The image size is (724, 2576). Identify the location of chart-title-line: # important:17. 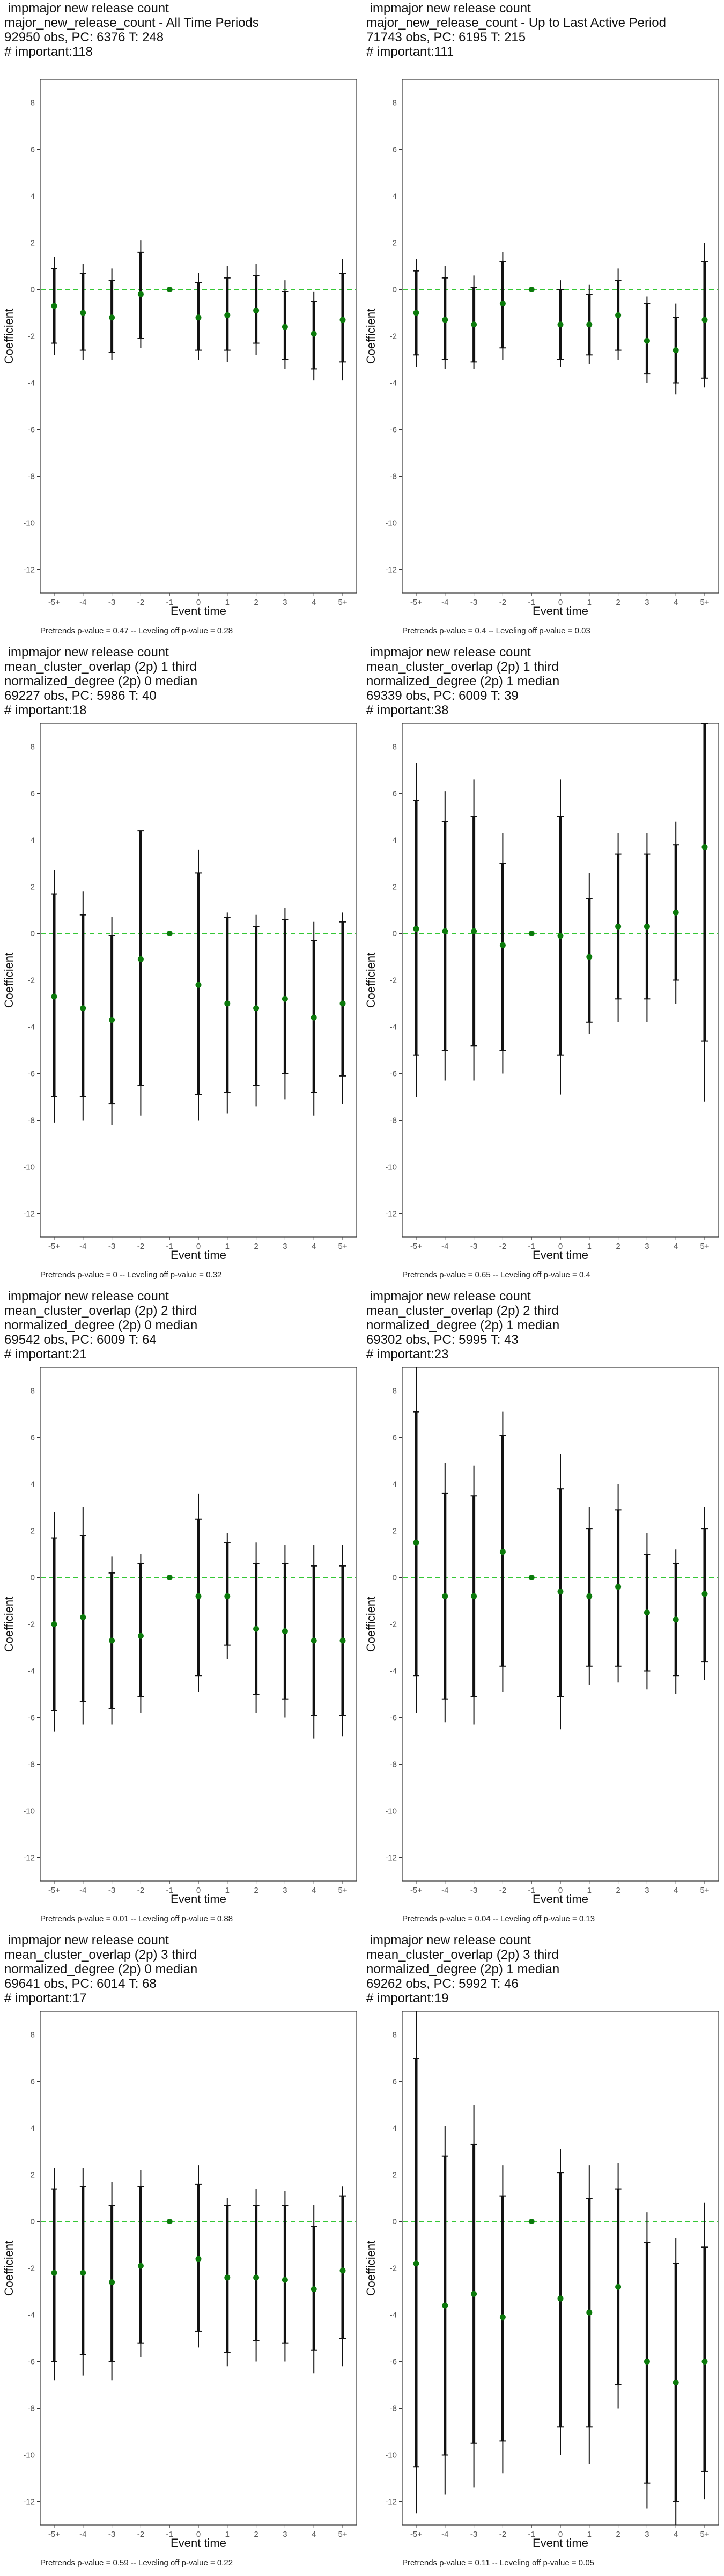
(45, 1998).